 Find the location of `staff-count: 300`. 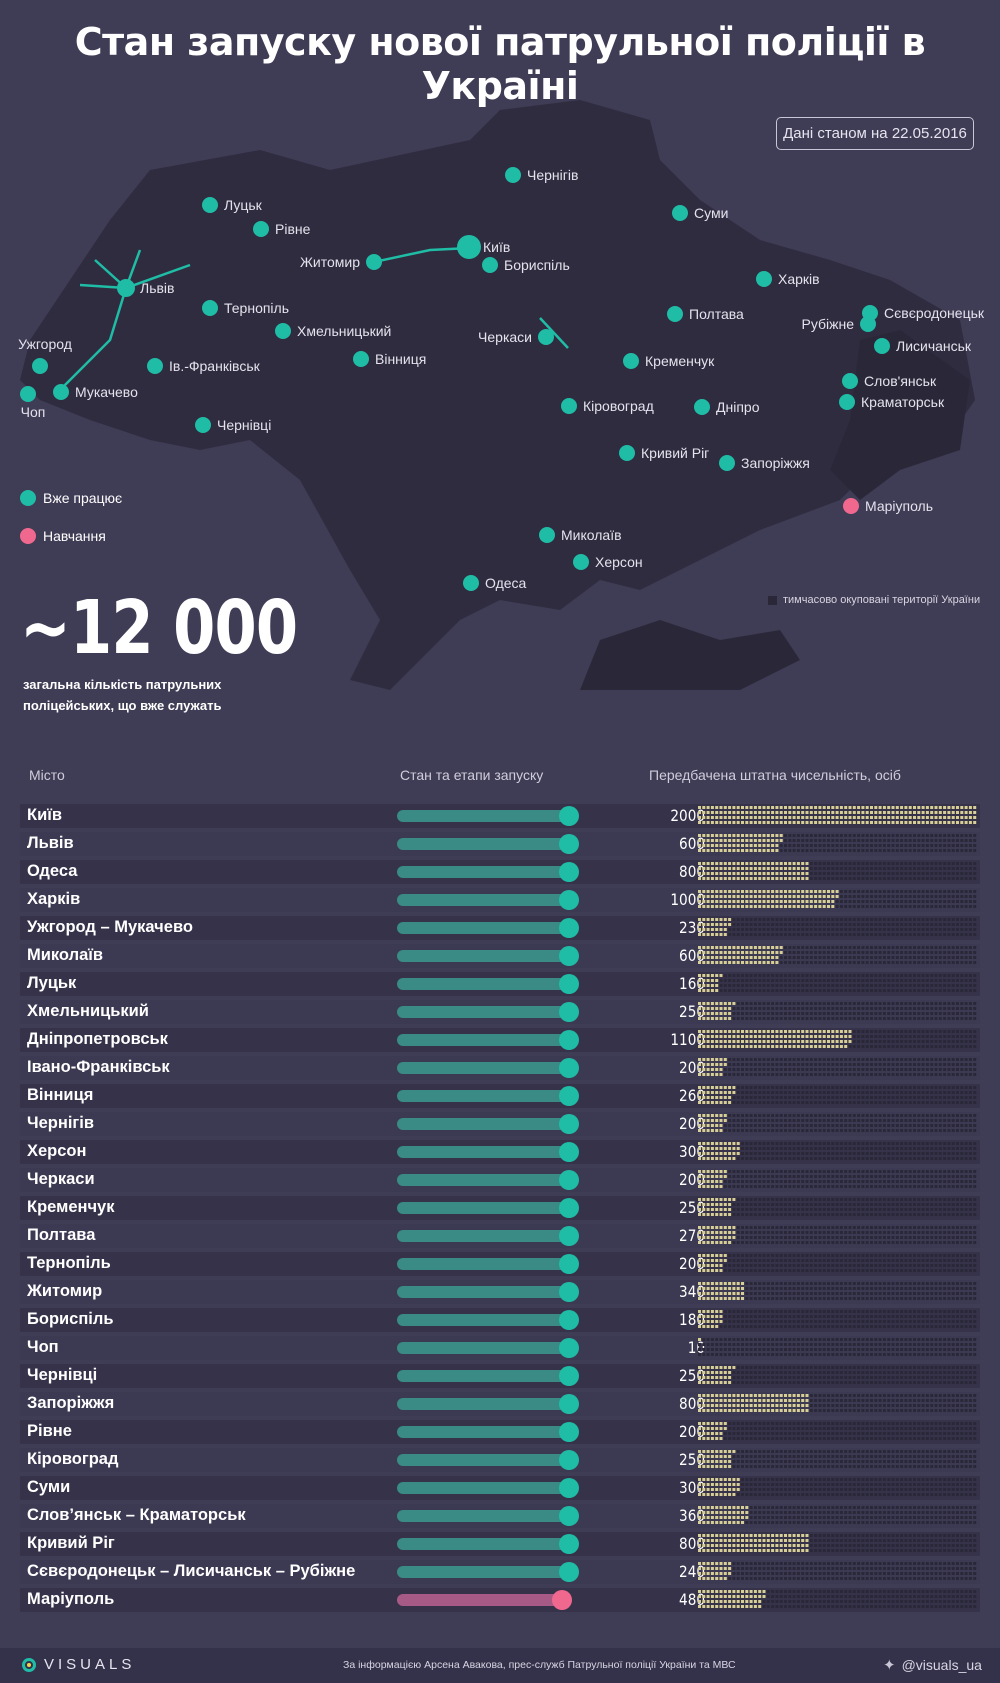

staff-count: 300 is located at coordinates (692, 1151).